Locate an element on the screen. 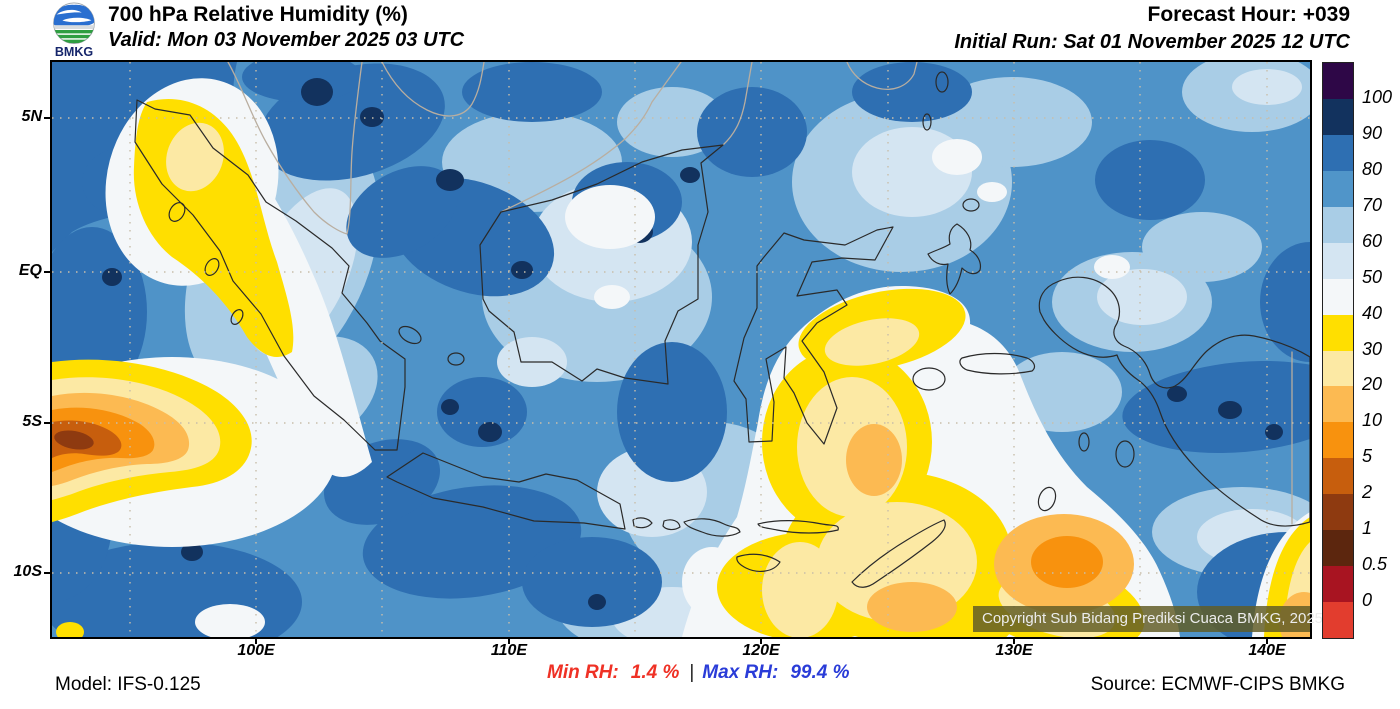 Image resolution: width=1400 pixels, height=709 pixels. rh-colorbar-legend is located at coordinates (1338, 350).